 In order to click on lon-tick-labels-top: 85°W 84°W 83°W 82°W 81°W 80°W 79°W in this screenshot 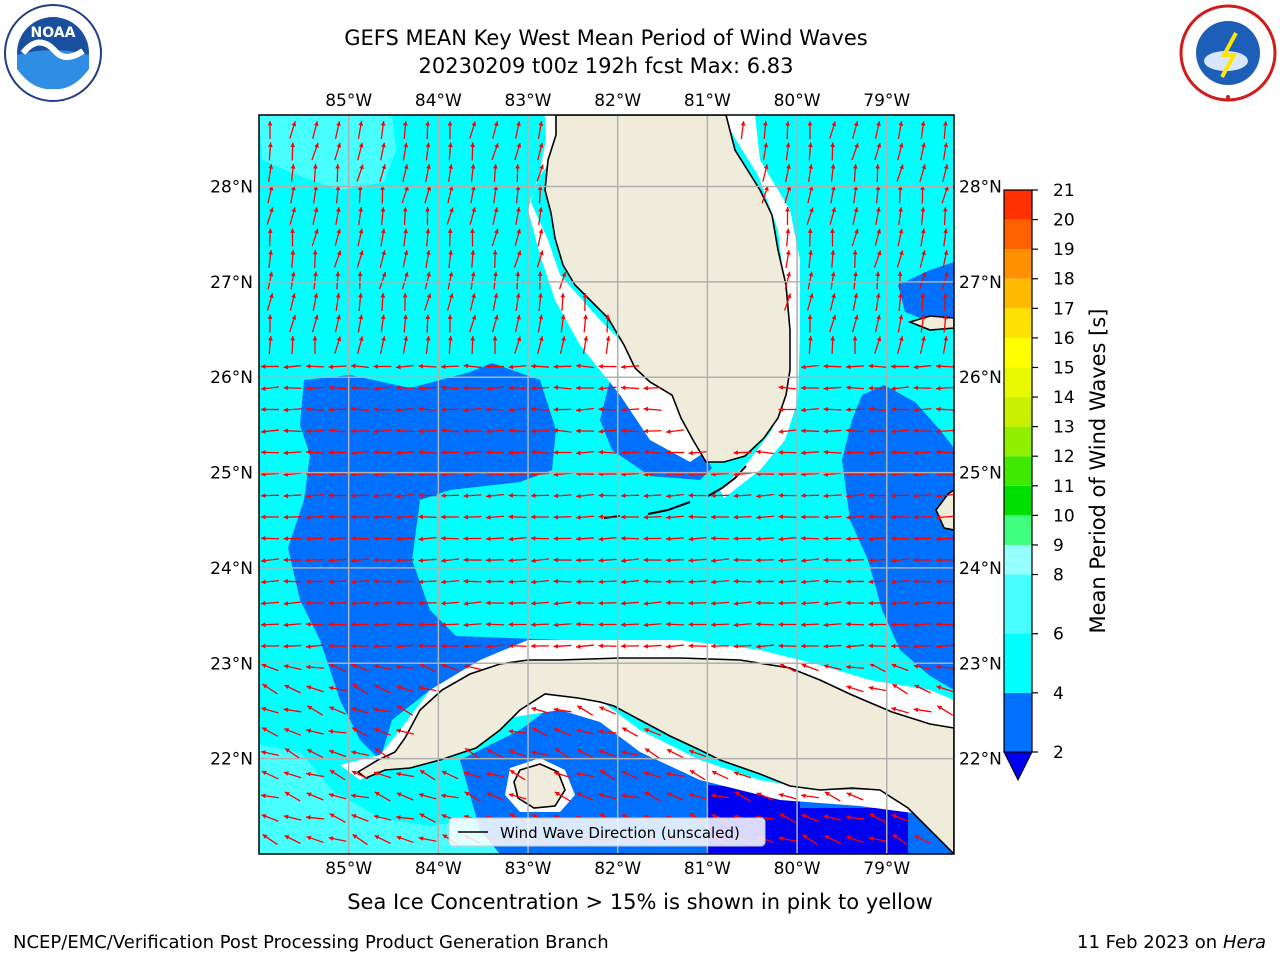, I will do `click(617, 101)`.